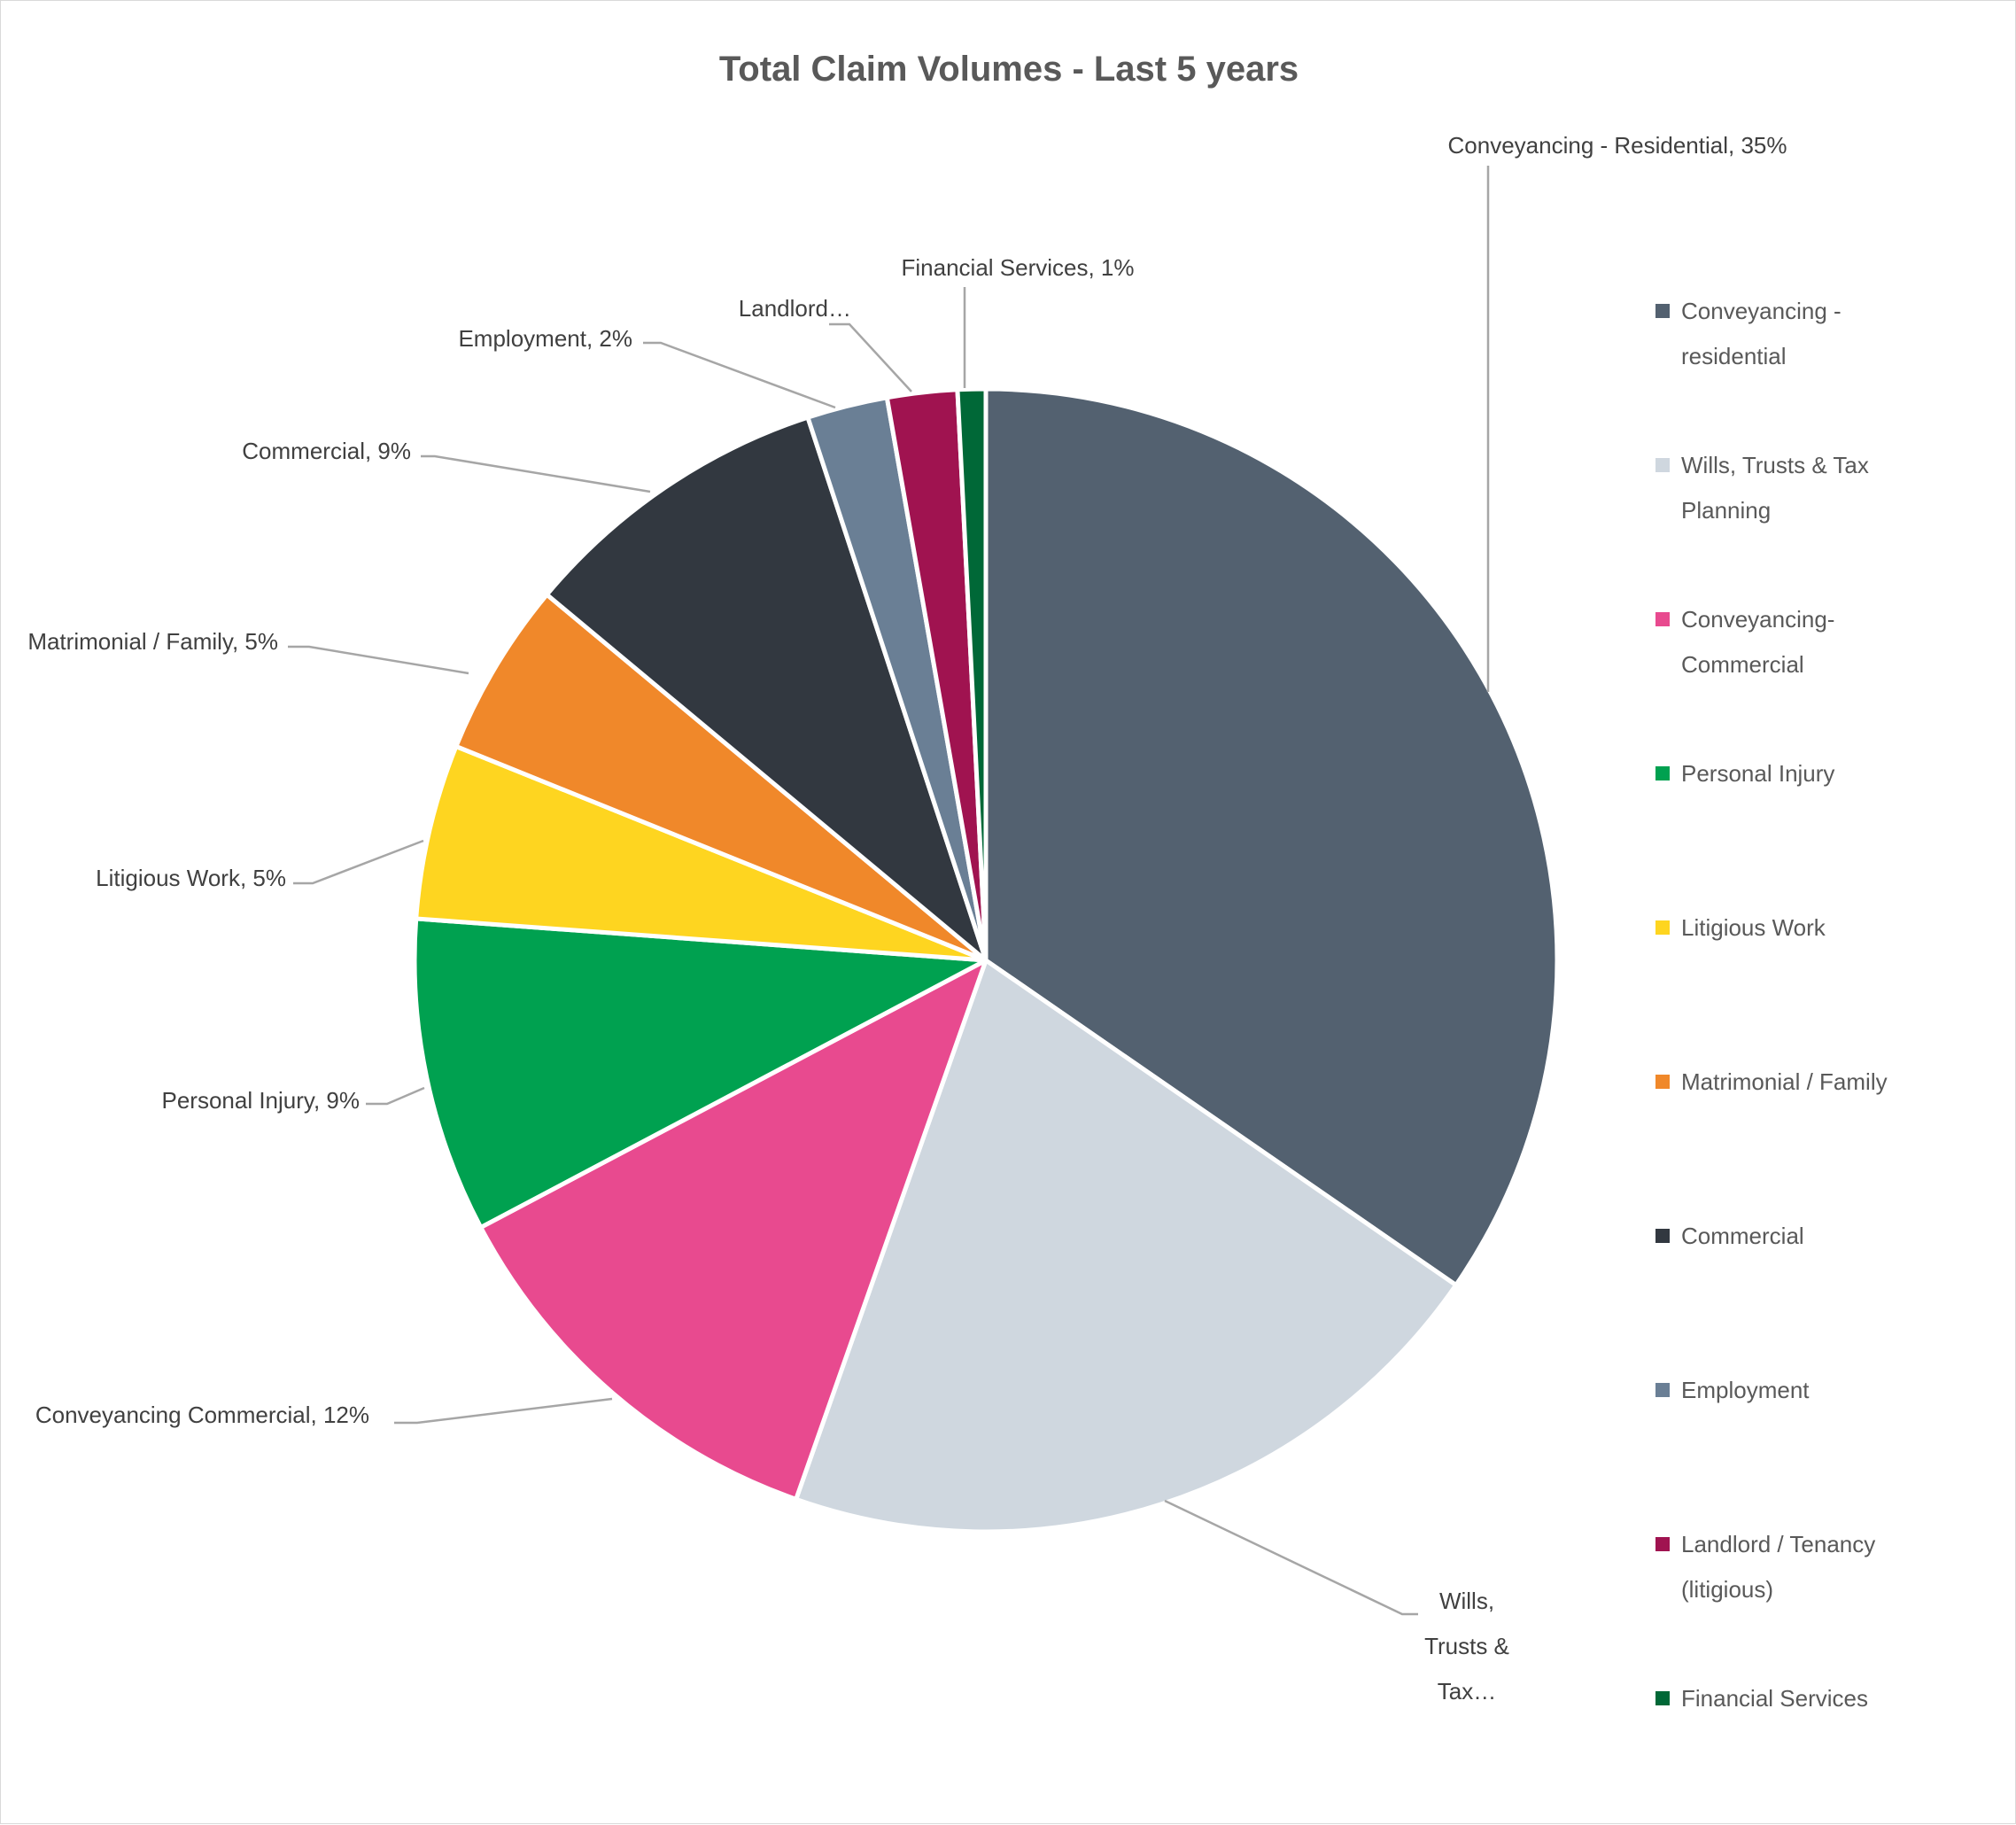 Image resolution: width=2016 pixels, height=1825 pixels. Describe the element at coordinates (1466, 1601) in the screenshot. I see `data-label-line: Wills,` at that location.